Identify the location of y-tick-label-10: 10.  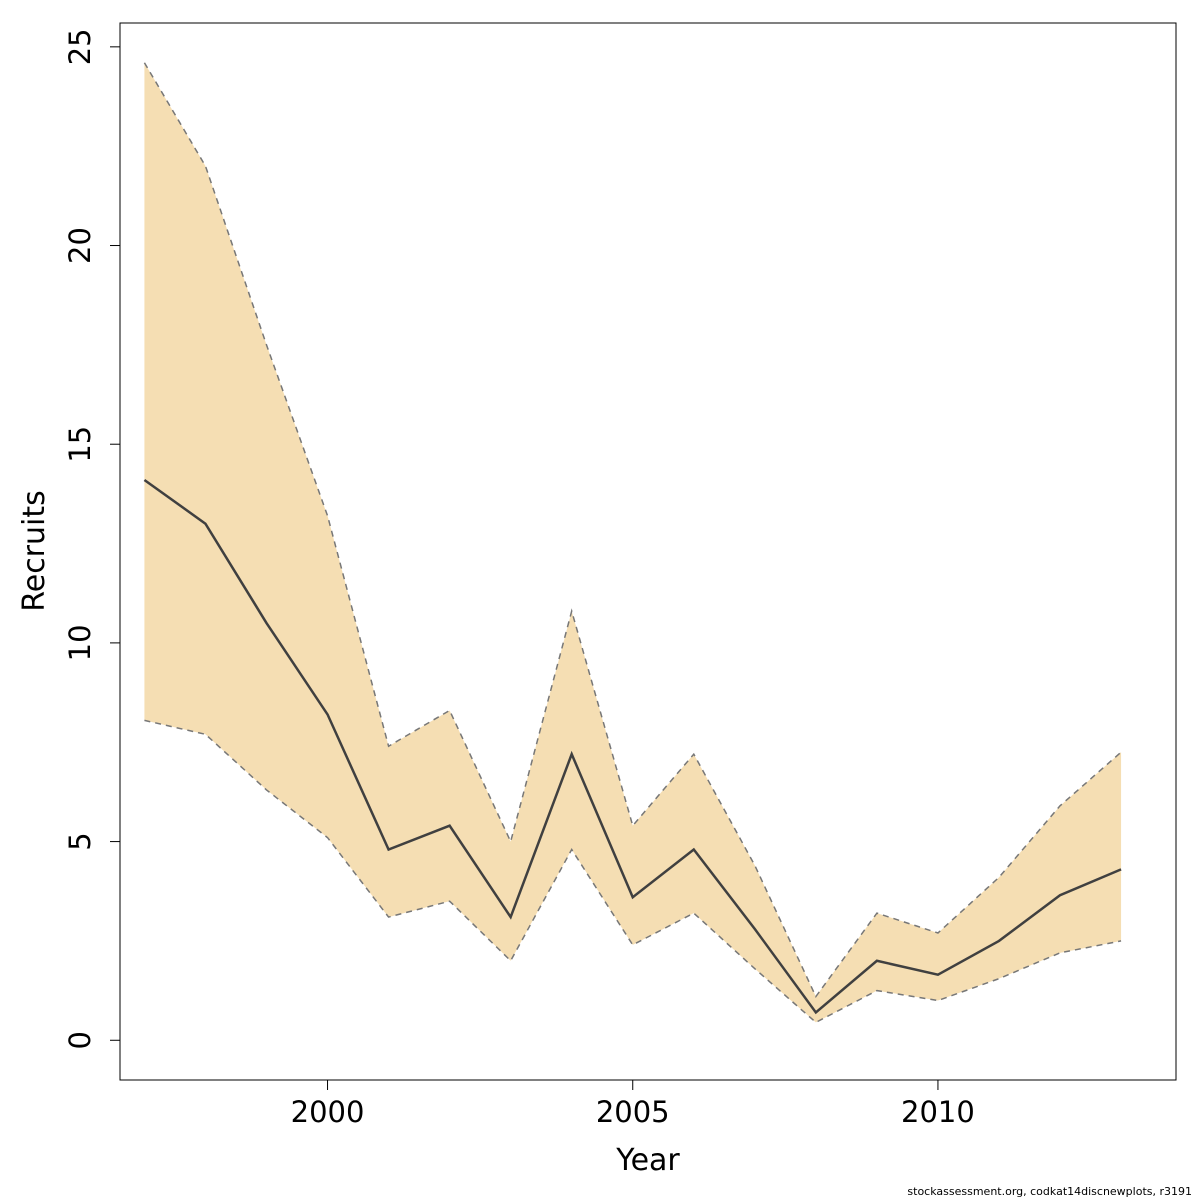
(80, 642).